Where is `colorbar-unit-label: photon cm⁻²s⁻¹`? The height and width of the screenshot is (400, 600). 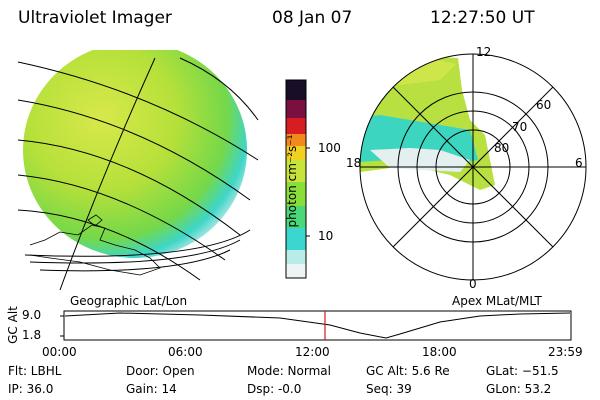 colorbar-unit-label: photon cm⁻²s⁻¹ is located at coordinates (292, 181).